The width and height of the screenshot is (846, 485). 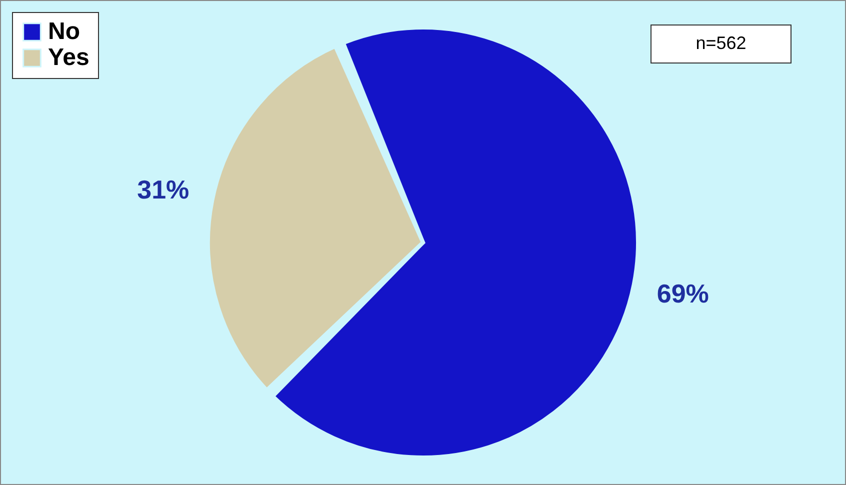 What do you see at coordinates (163, 189) in the screenshot?
I see `data-label: 31%` at bounding box center [163, 189].